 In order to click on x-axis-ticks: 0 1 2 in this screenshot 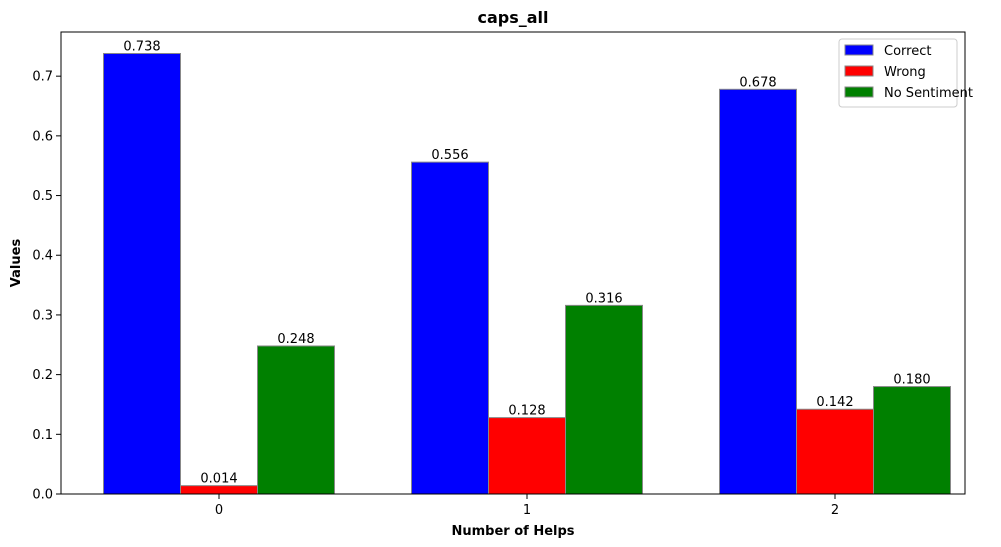, I will do `click(527, 506)`.